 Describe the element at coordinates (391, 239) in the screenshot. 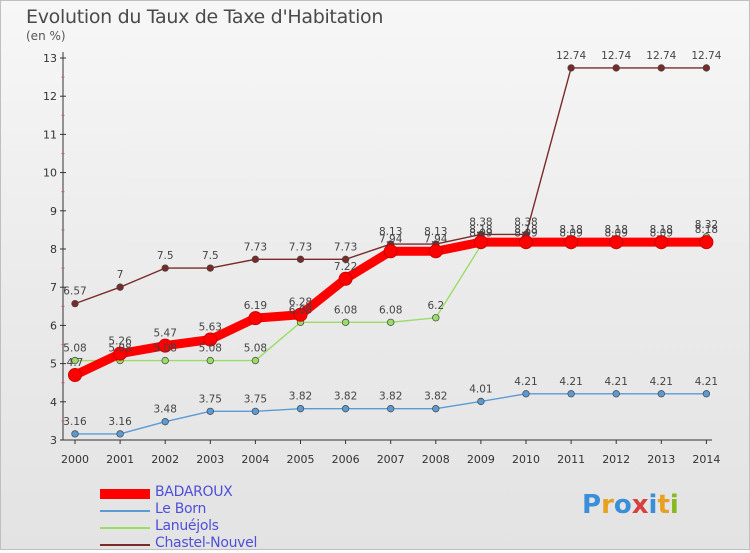

I see `data-label: 7.94` at that location.